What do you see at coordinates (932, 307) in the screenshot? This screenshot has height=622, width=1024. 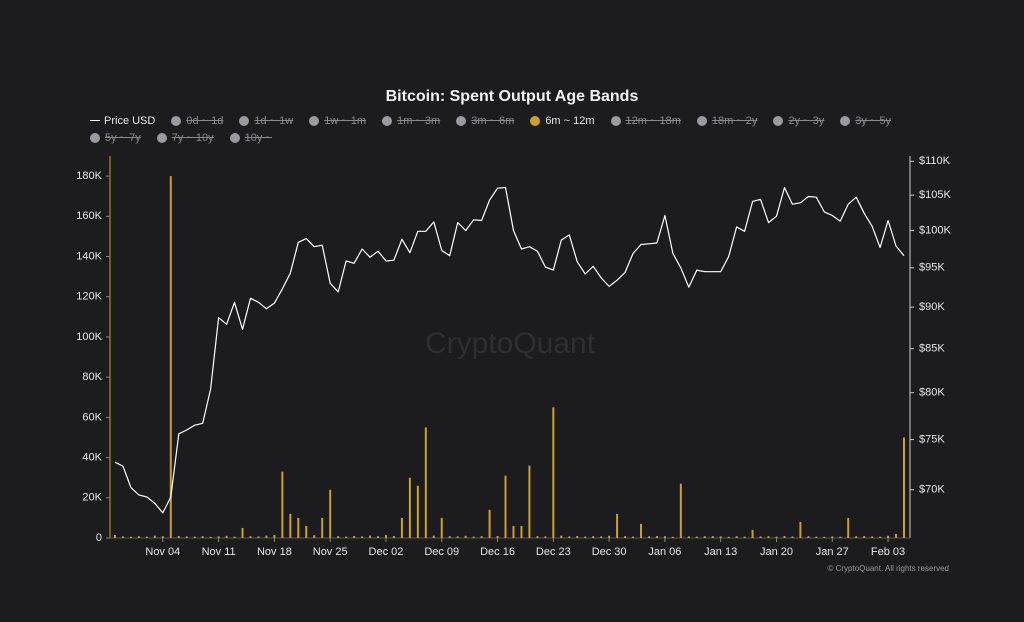 I see `y2-tick-label: $90K` at bounding box center [932, 307].